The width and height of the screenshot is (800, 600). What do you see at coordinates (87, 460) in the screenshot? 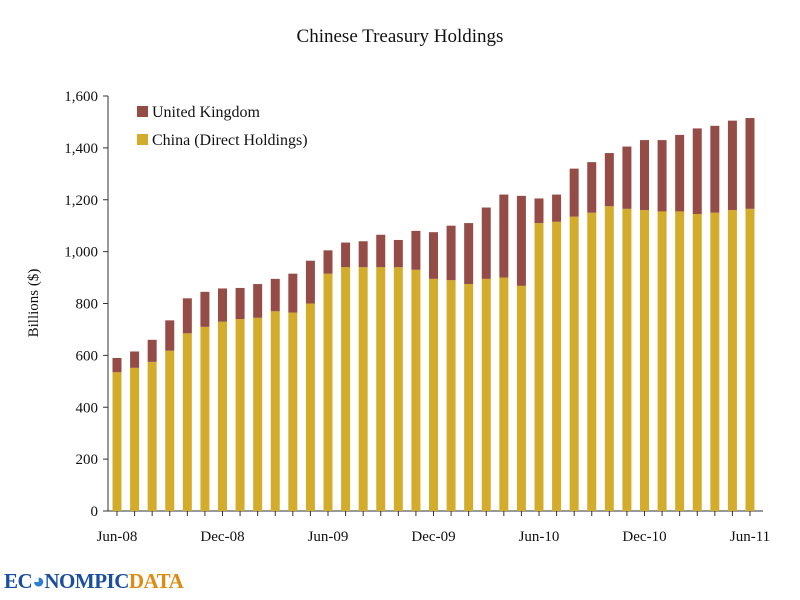
I see `y-tick-label: 200` at bounding box center [87, 460].